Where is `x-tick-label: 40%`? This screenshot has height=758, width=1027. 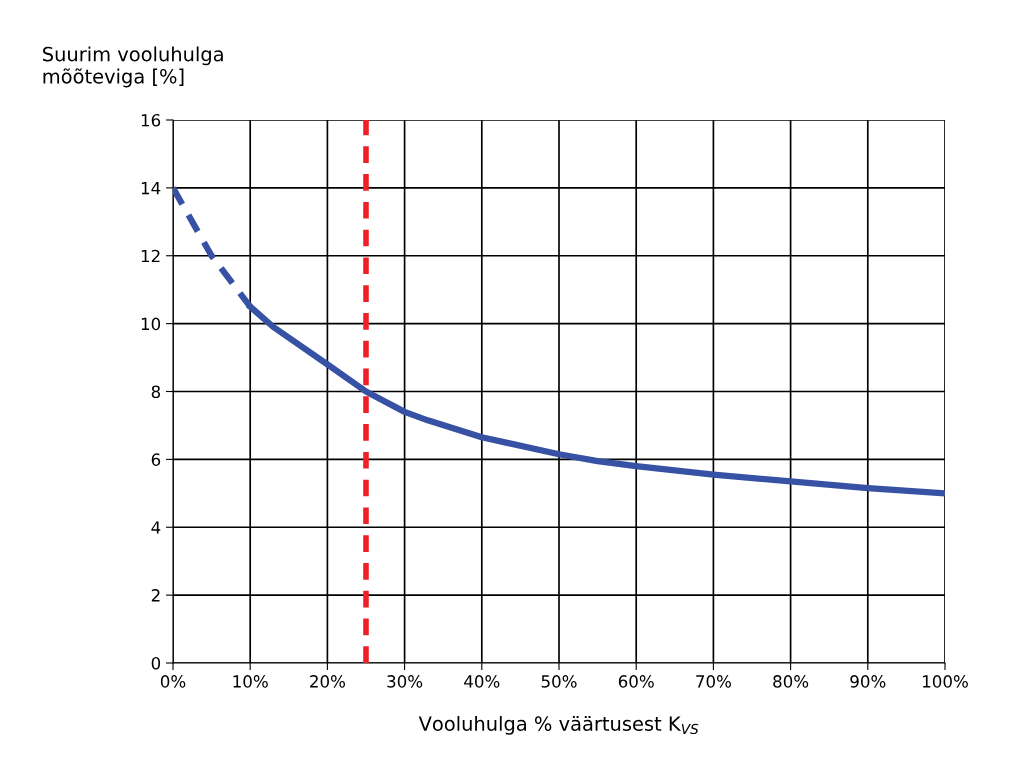 x-tick-label: 40% is located at coordinates (482, 681).